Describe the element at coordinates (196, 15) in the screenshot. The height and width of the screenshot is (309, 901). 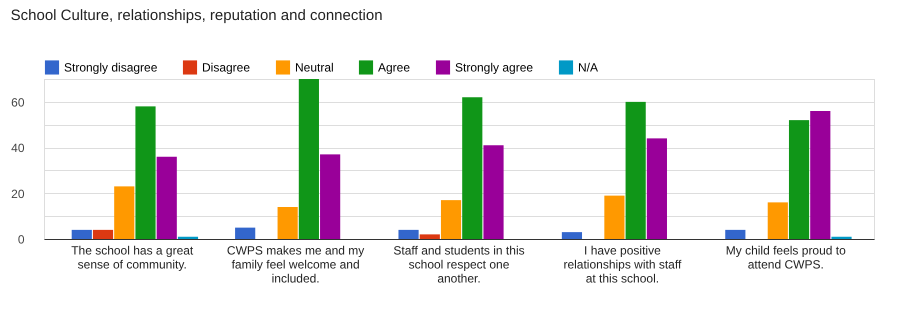
I see `chart-title: School Culture, relationships, reputation and connection` at that location.